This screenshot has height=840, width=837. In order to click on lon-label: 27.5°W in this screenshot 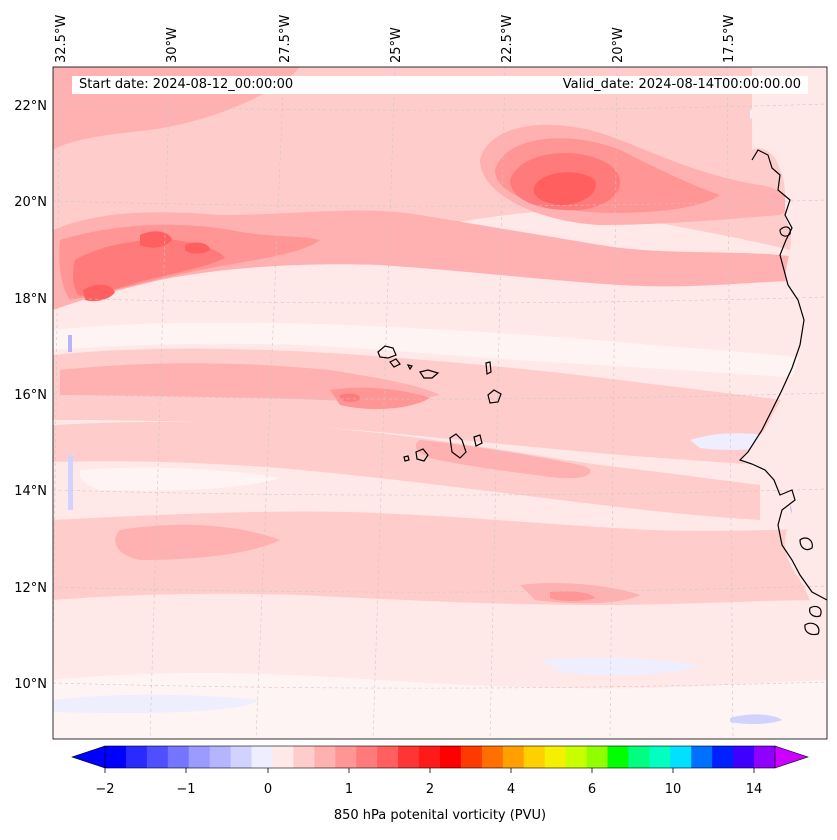, I will do `click(285, 39)`.